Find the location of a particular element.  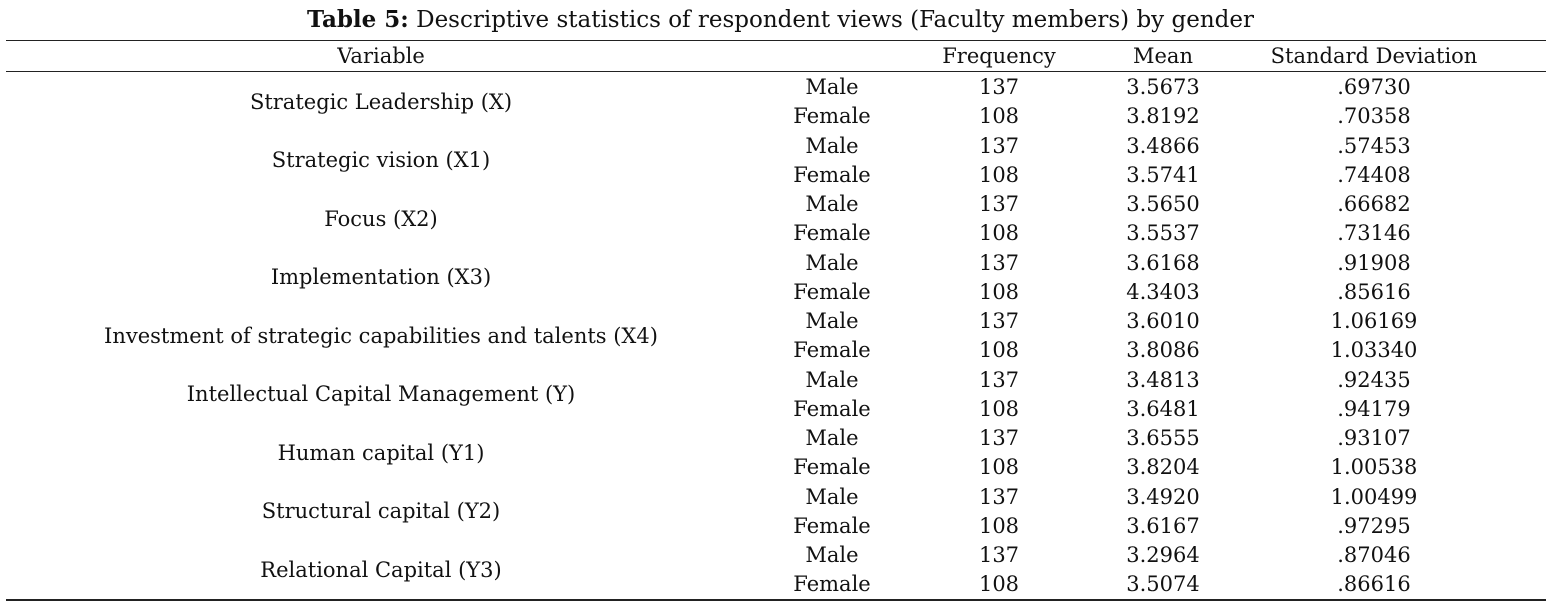

standard-deviation-cell: .66682 is located at coordinates (1374, 204).